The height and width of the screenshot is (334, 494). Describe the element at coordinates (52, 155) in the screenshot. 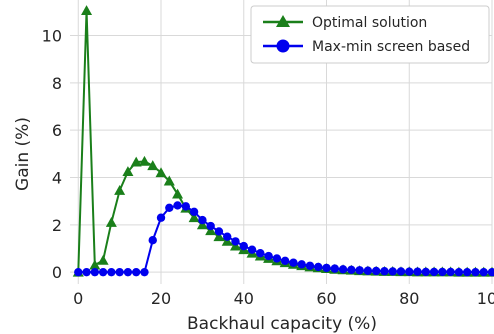

I see `y-axis-ticks: 0 2 4 6 8 10` at that location.